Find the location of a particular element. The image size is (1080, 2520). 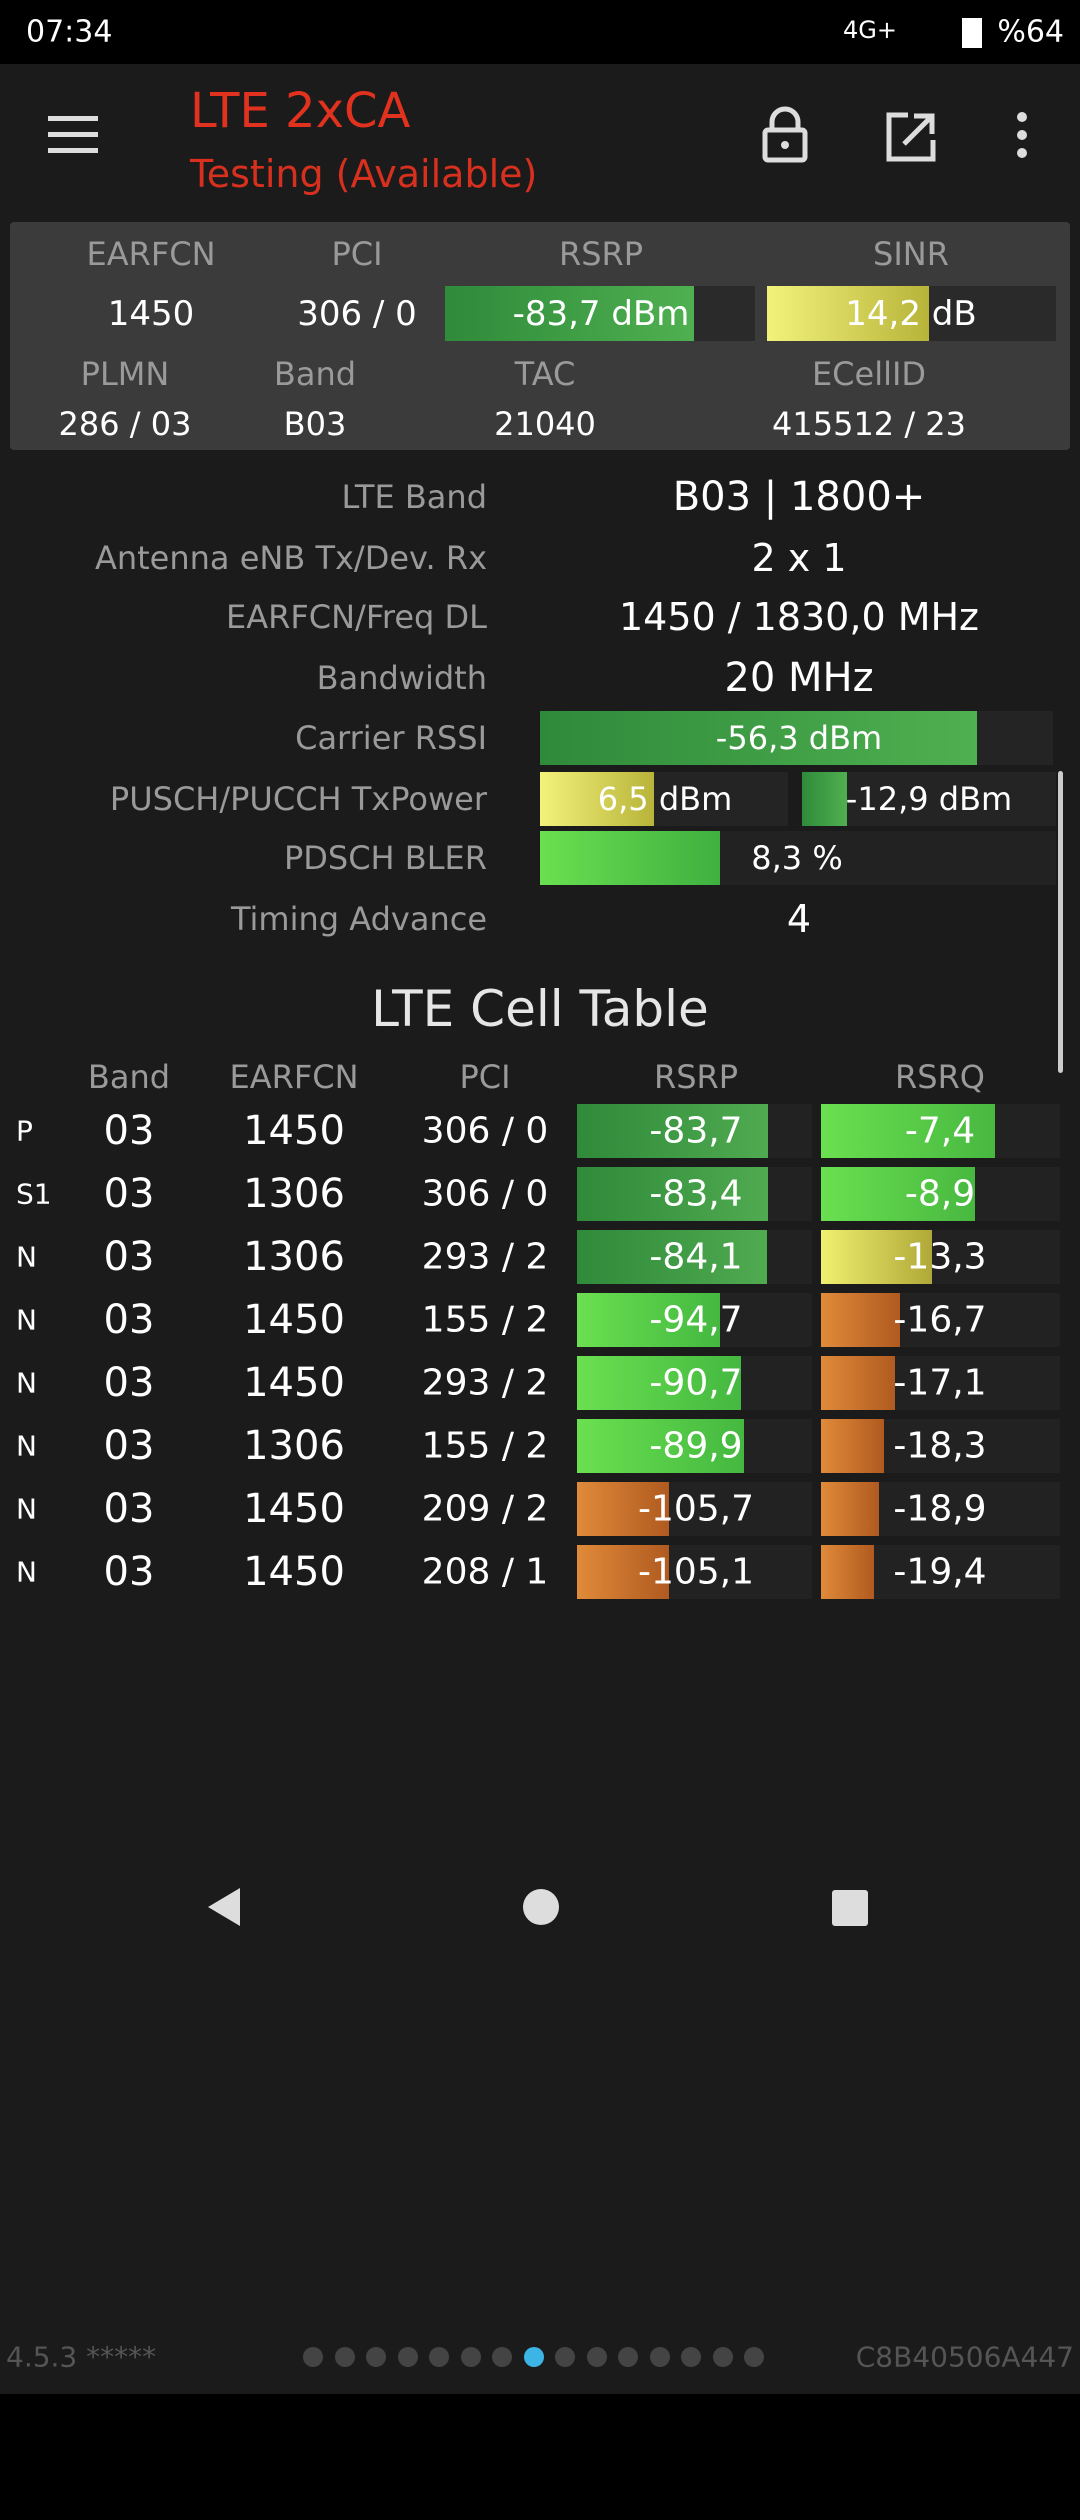

summary-header: PCI is located at coordinates (357, 254).